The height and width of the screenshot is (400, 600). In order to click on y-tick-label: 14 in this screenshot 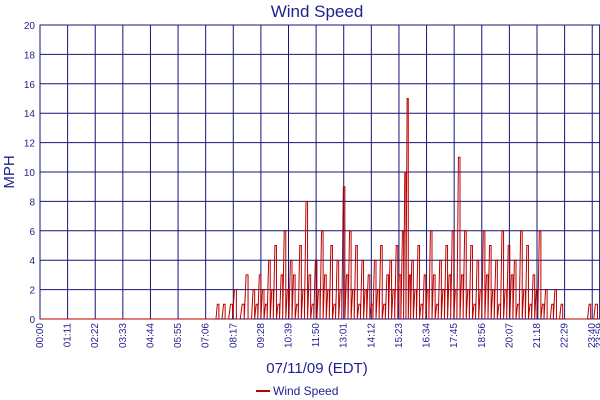, I will do `click(30, 114)`.